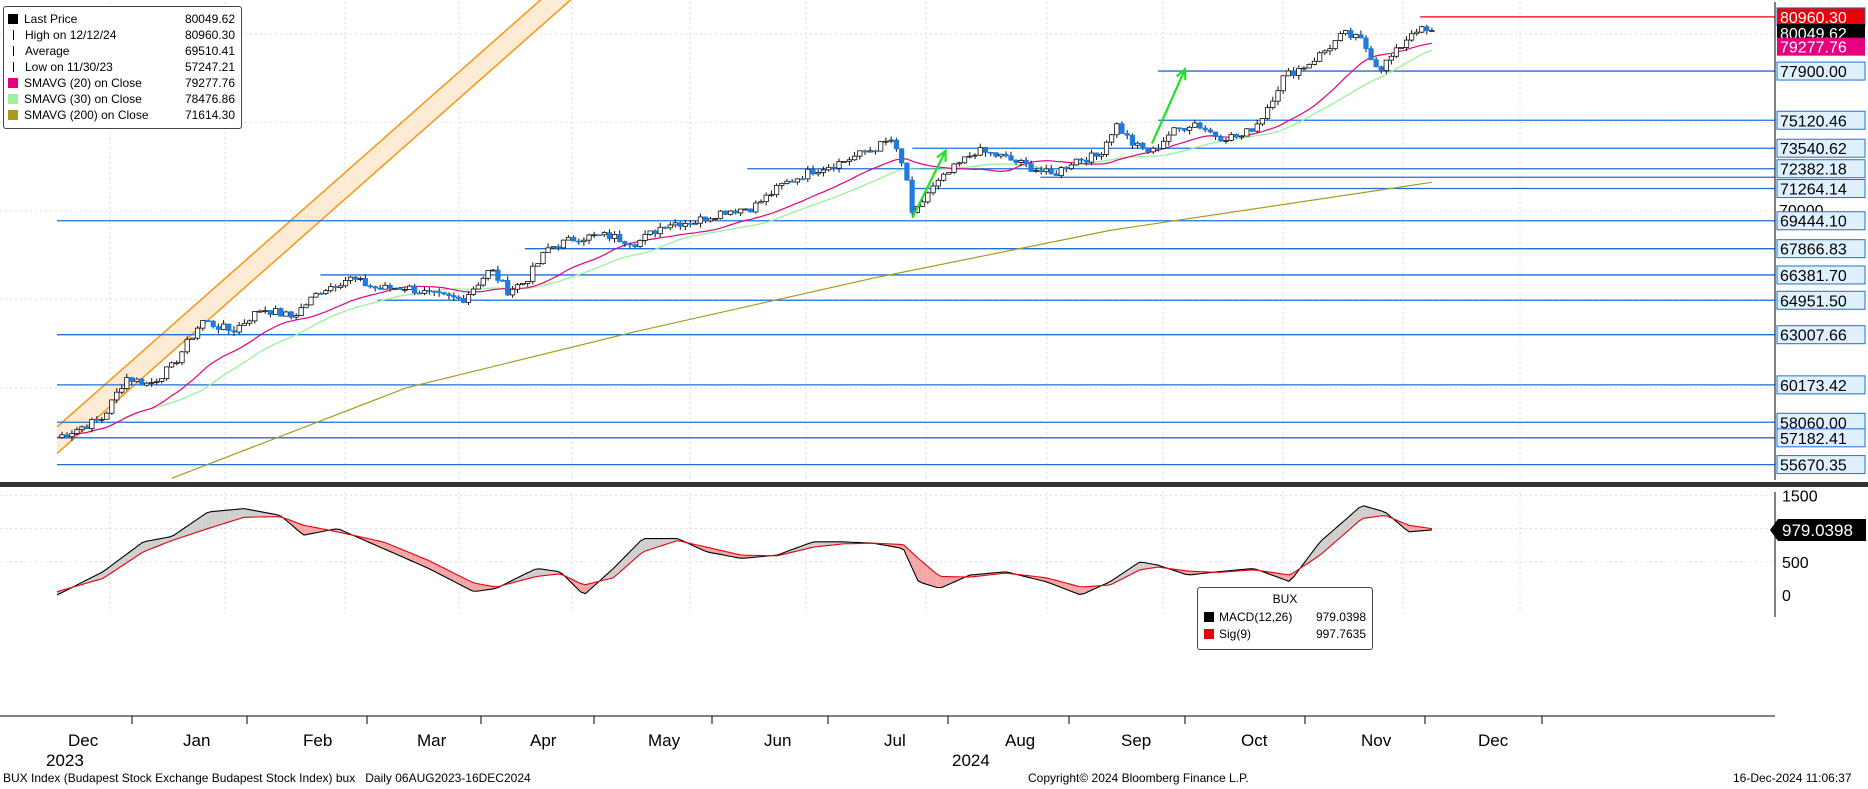 The height and width of the screenshot is (789, 1868). Describe the element at coordinates (121, 115) in the screenshot. I see `legend-row-sma200: SMAVG (200) on Close 71614.30` at that location.